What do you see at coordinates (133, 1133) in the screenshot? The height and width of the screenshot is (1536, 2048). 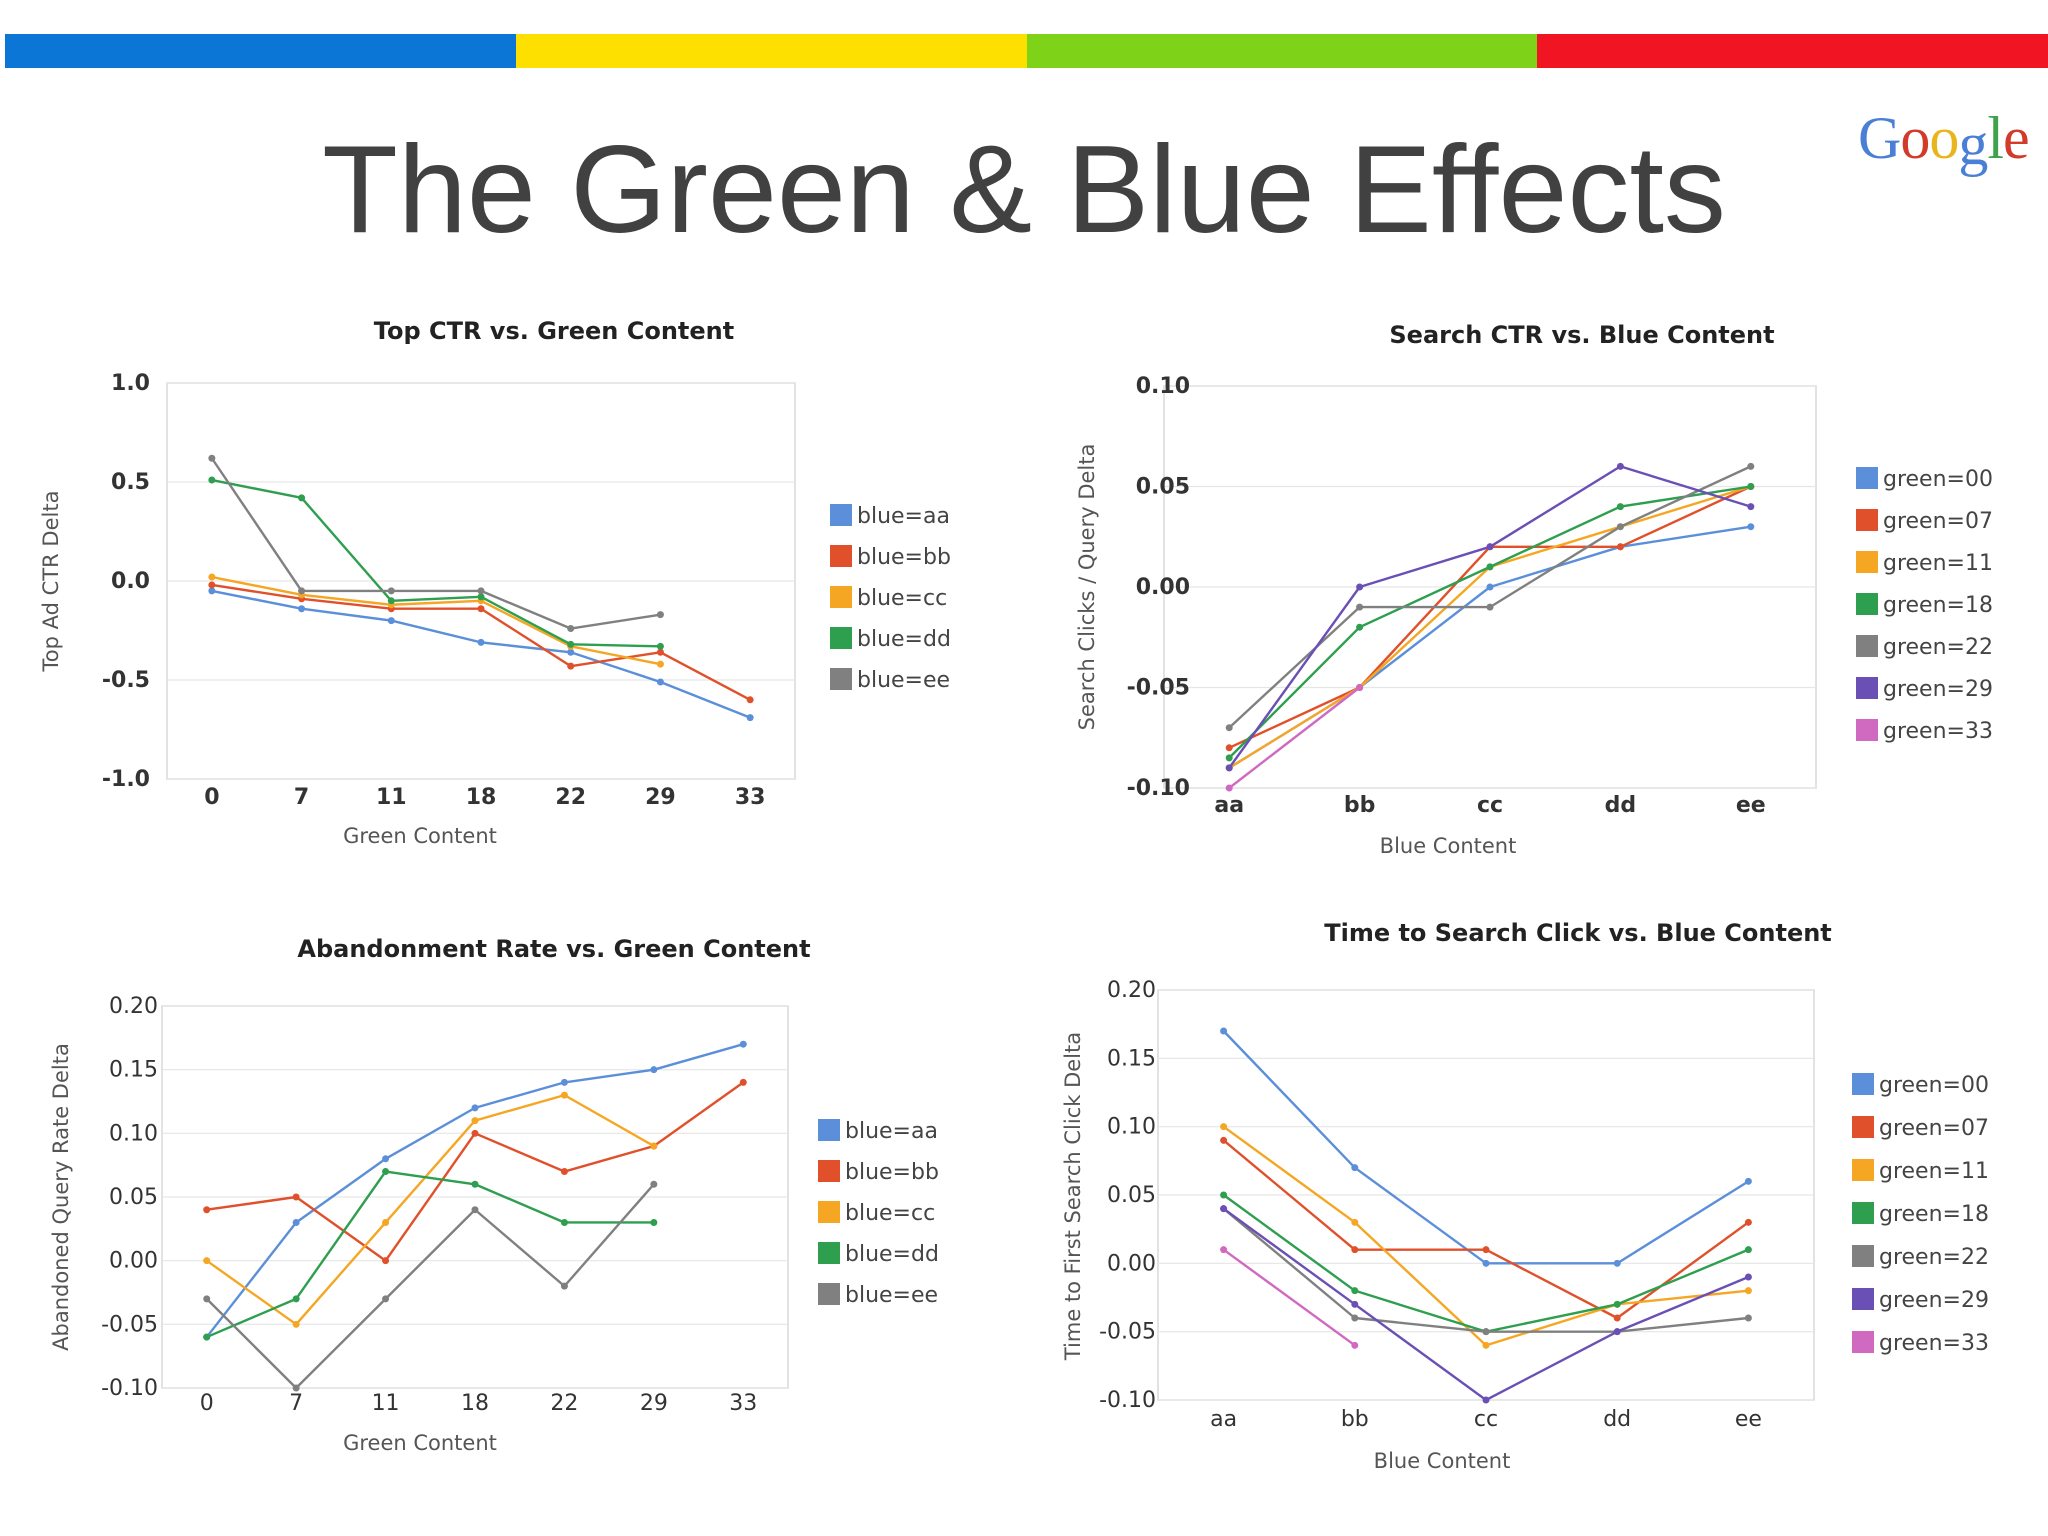 I see `y-tick-label: 0.10` at bounding box center [133, 1133].